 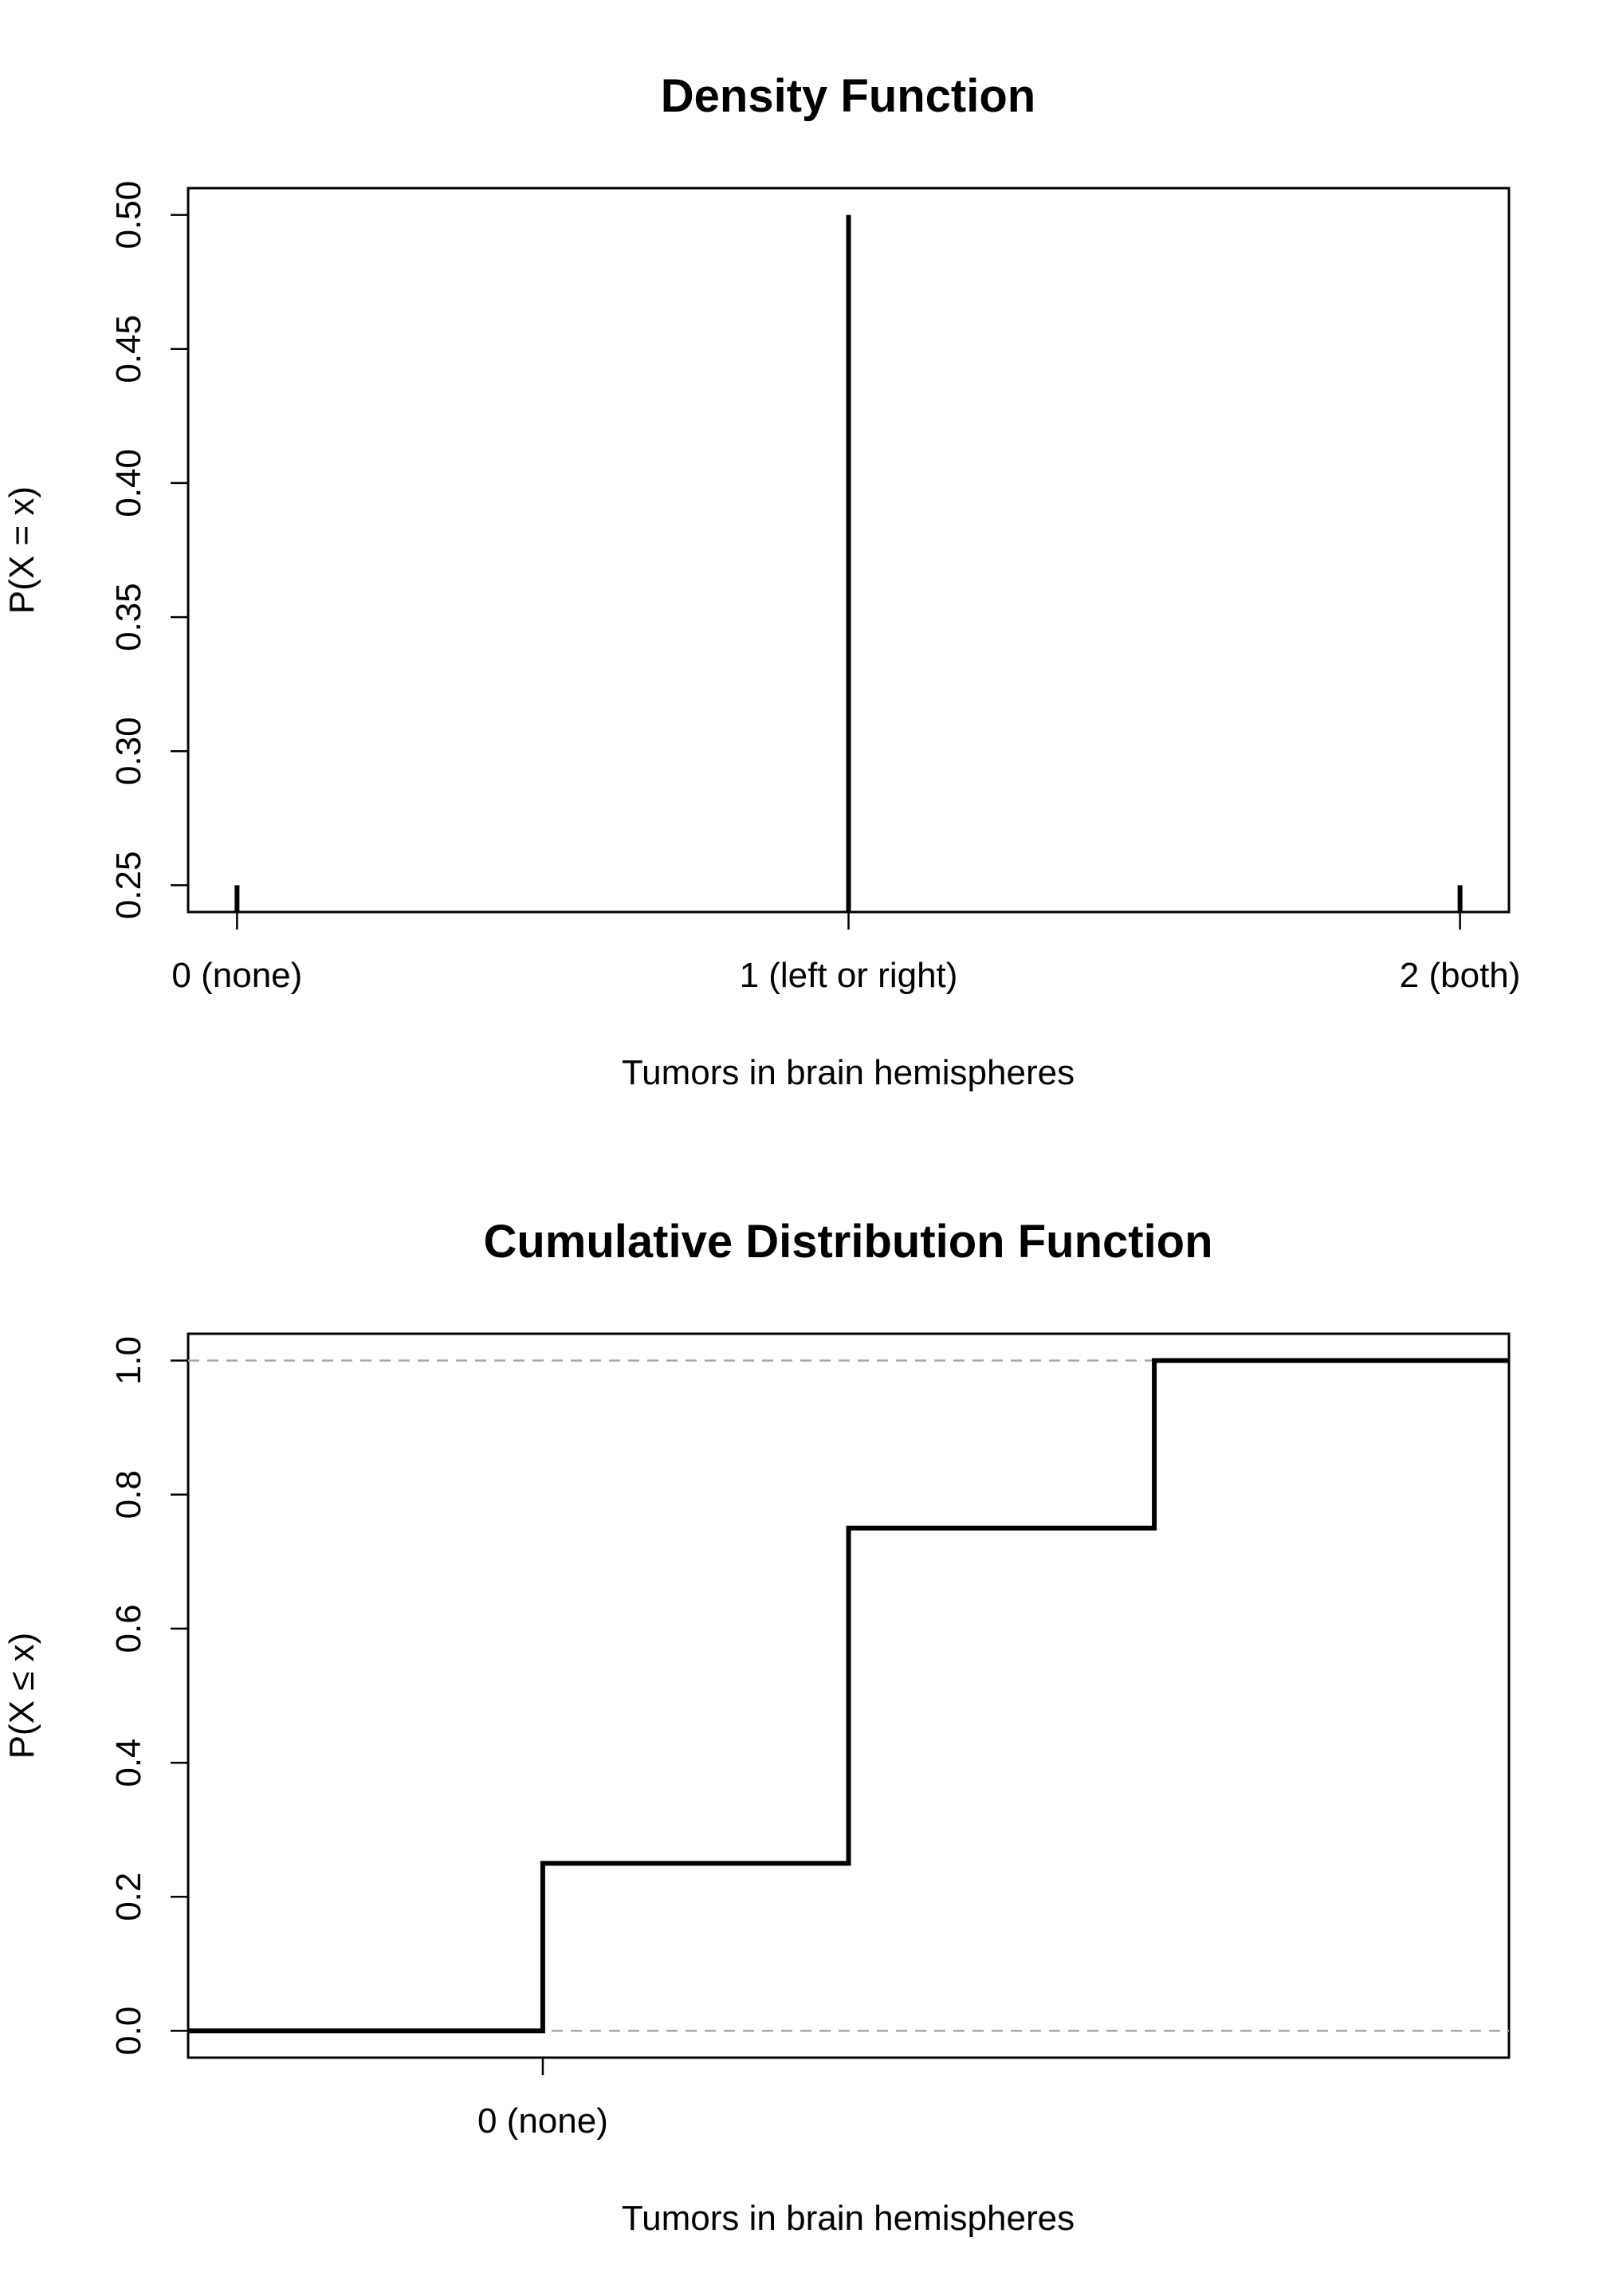 What do you see at coordinates (128, 1360) in the screenshot?
I see `cdf-y-tick-label: 1.0` at bounding box center [128, 1360].